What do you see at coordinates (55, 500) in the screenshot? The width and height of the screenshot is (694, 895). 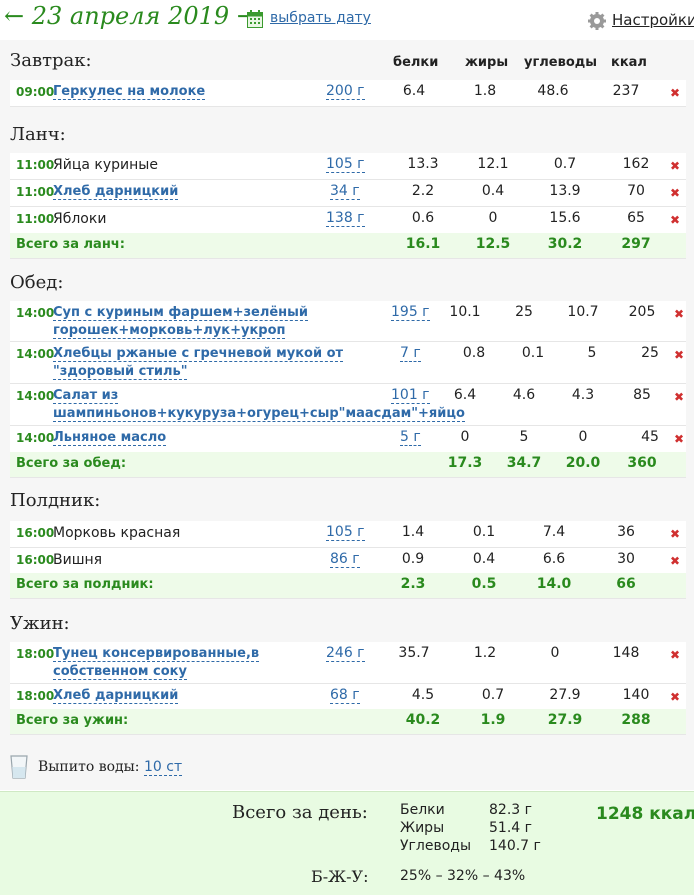 I see `meal-title-snack: Полдник:` at bounding box center [55, 500].